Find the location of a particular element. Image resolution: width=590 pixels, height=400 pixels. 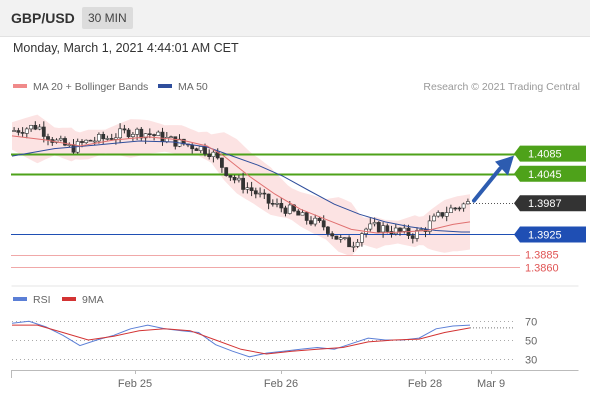

x-label-feb-25: Feb 25 is located at coordinates (135, 384).